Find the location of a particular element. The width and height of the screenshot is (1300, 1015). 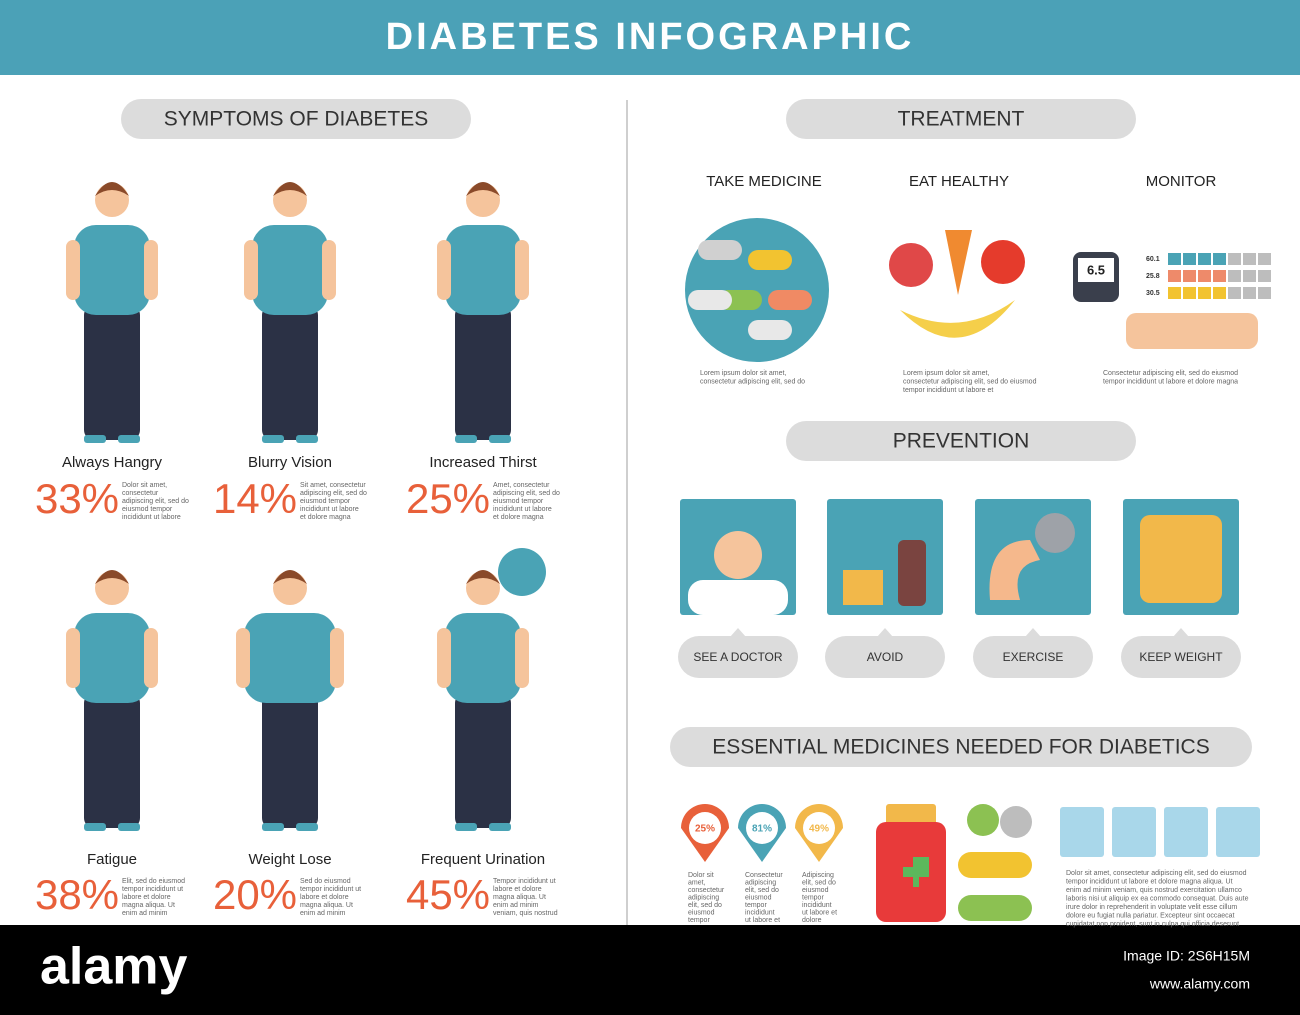

body-text: Adipiscing is located at coordinates (818, 875).